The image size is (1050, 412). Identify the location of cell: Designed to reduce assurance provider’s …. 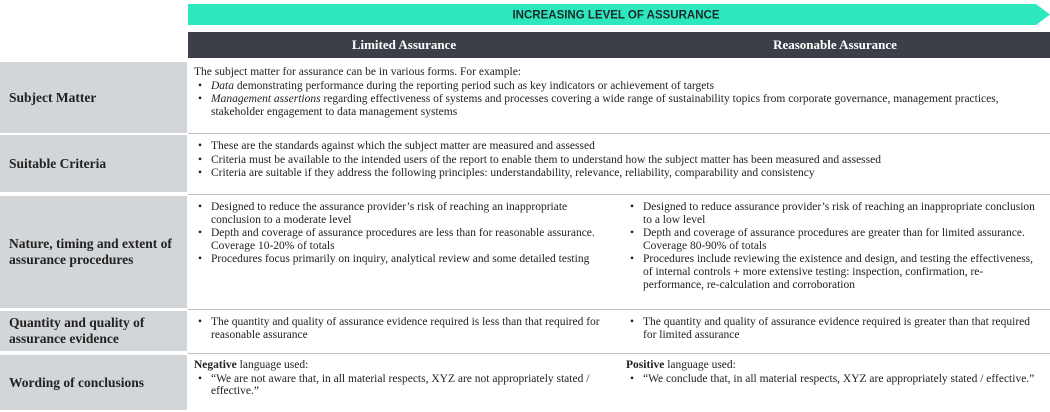
(835, 252).